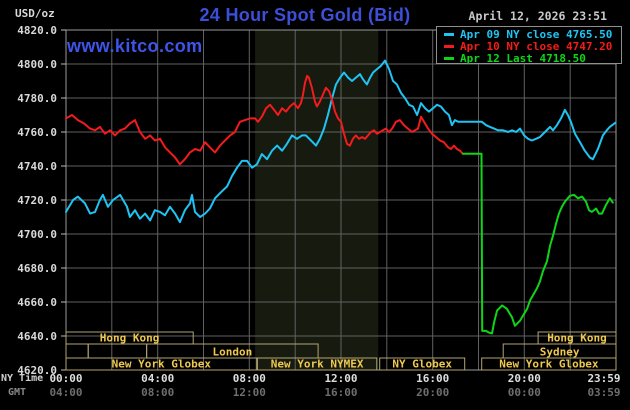  Describe the element at coordinates (135, 46) in the screenshot. I see `kitco-watermark: www.kitco.com` at that location.